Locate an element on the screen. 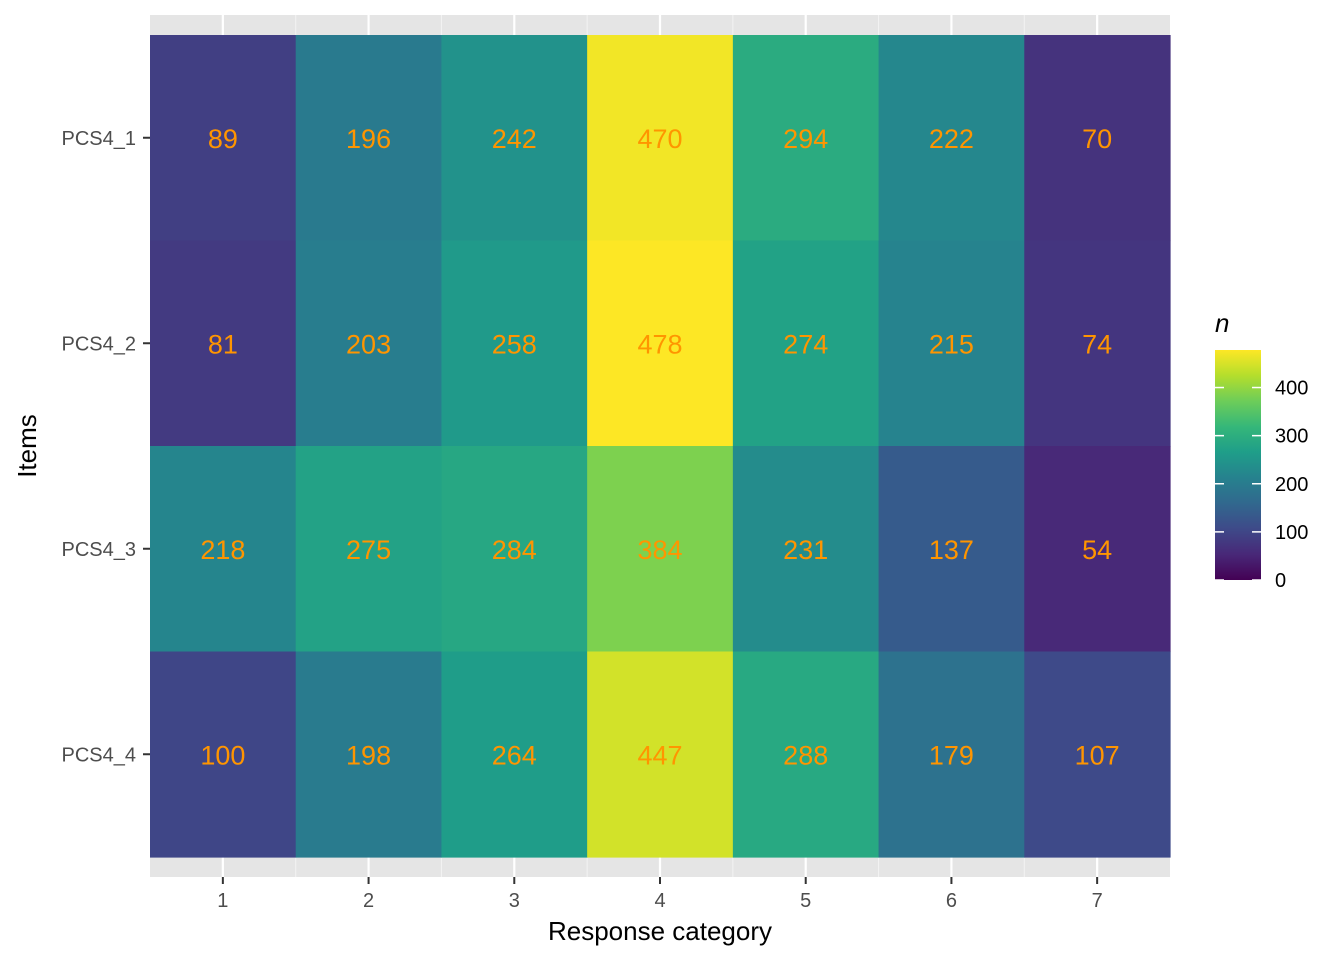 This screenshot has height=960, width=1344. cell-value-label: 478 is located at coordinates (659, 344).